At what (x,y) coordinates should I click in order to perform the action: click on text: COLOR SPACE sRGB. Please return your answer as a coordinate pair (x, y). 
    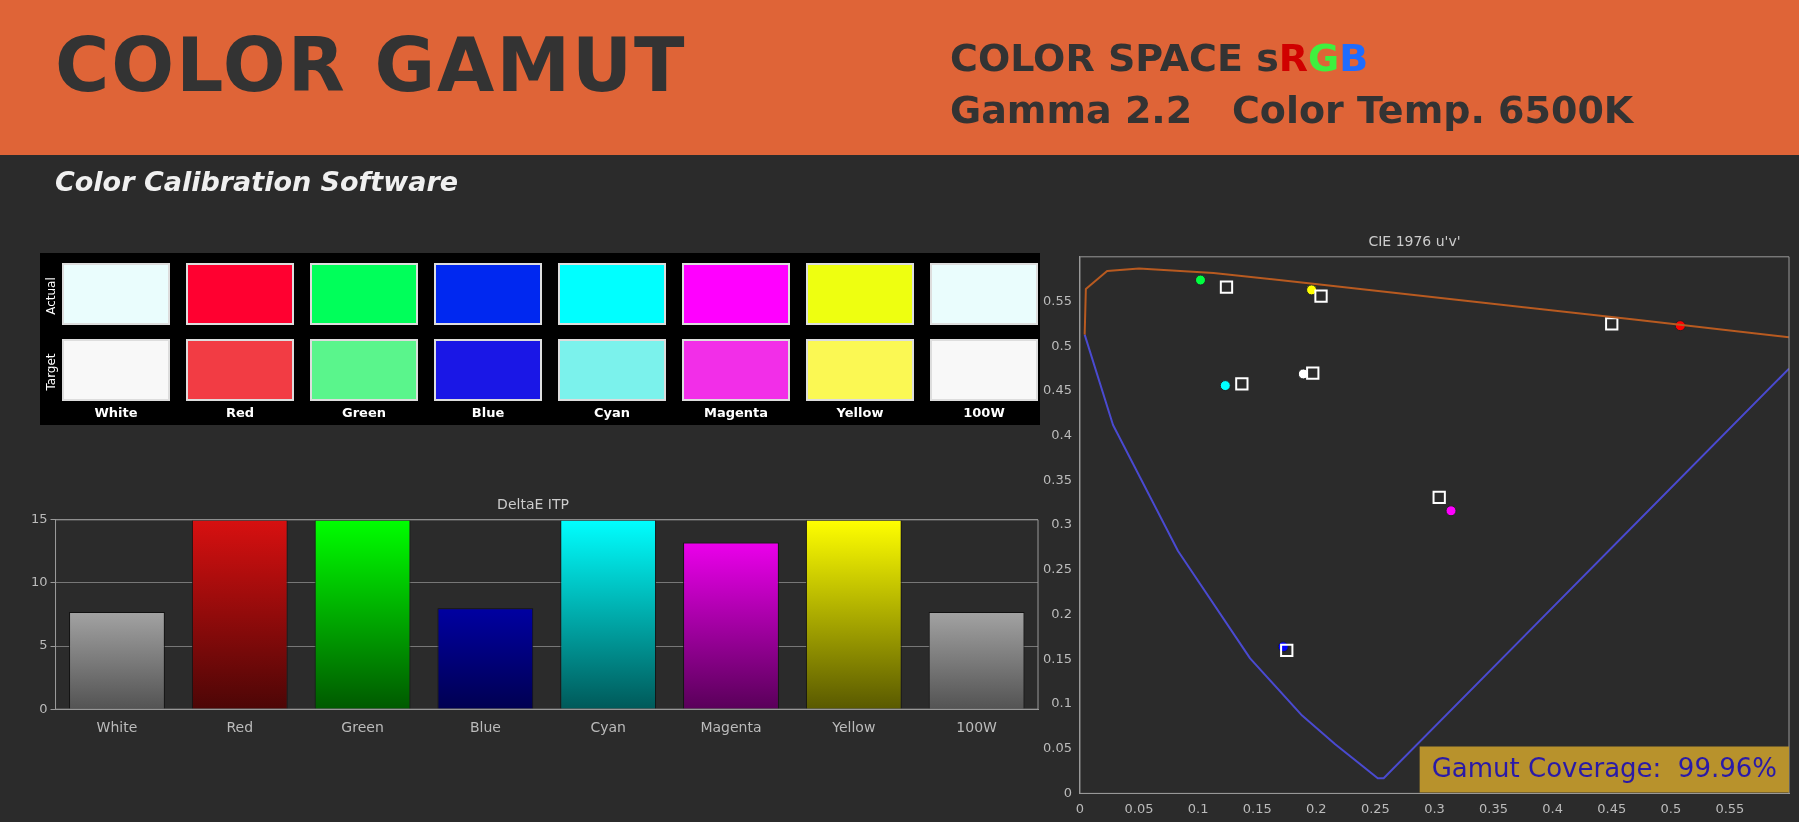
    Looking at the image, I should click on (1159, 58).